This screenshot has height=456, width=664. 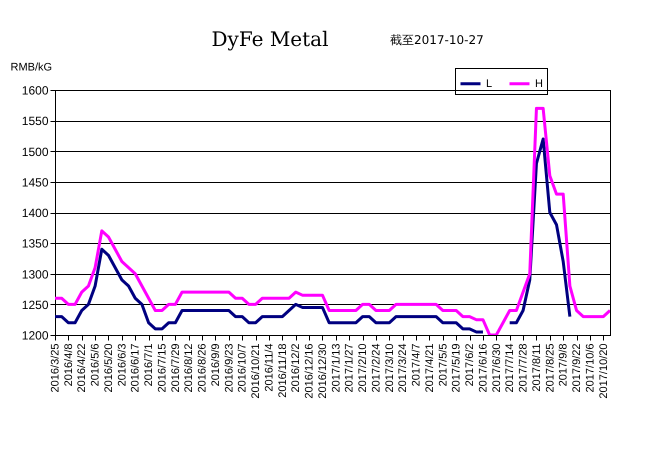 I want to click on x-tick-label: 2017/1/27, so click(x=350, y=368).